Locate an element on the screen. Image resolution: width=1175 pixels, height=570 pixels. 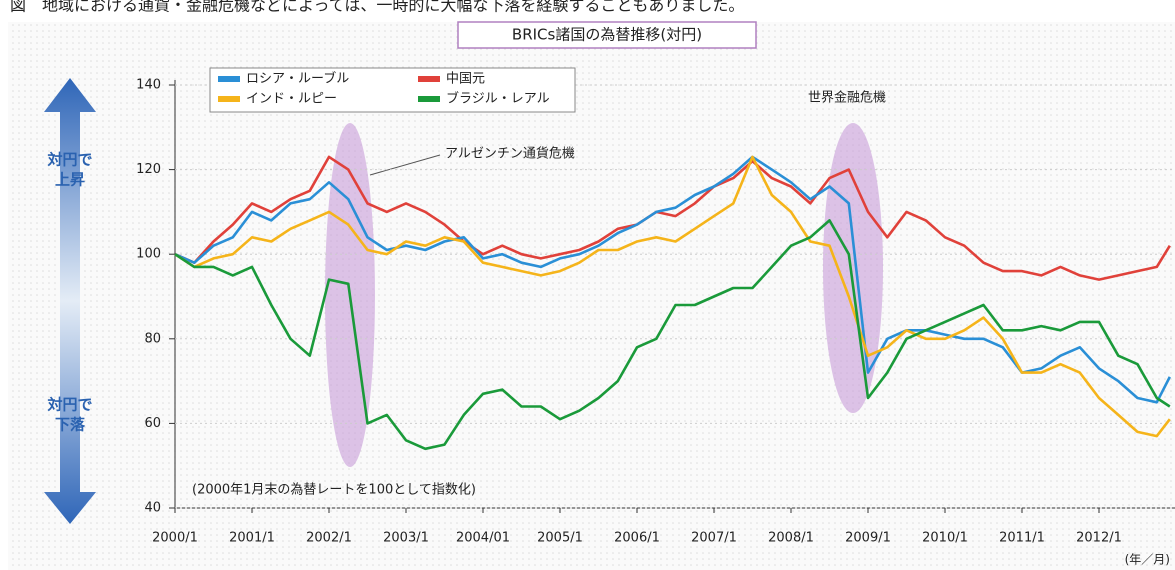
x-tick-label: 2010/1 is located at coordinates (945, 538).